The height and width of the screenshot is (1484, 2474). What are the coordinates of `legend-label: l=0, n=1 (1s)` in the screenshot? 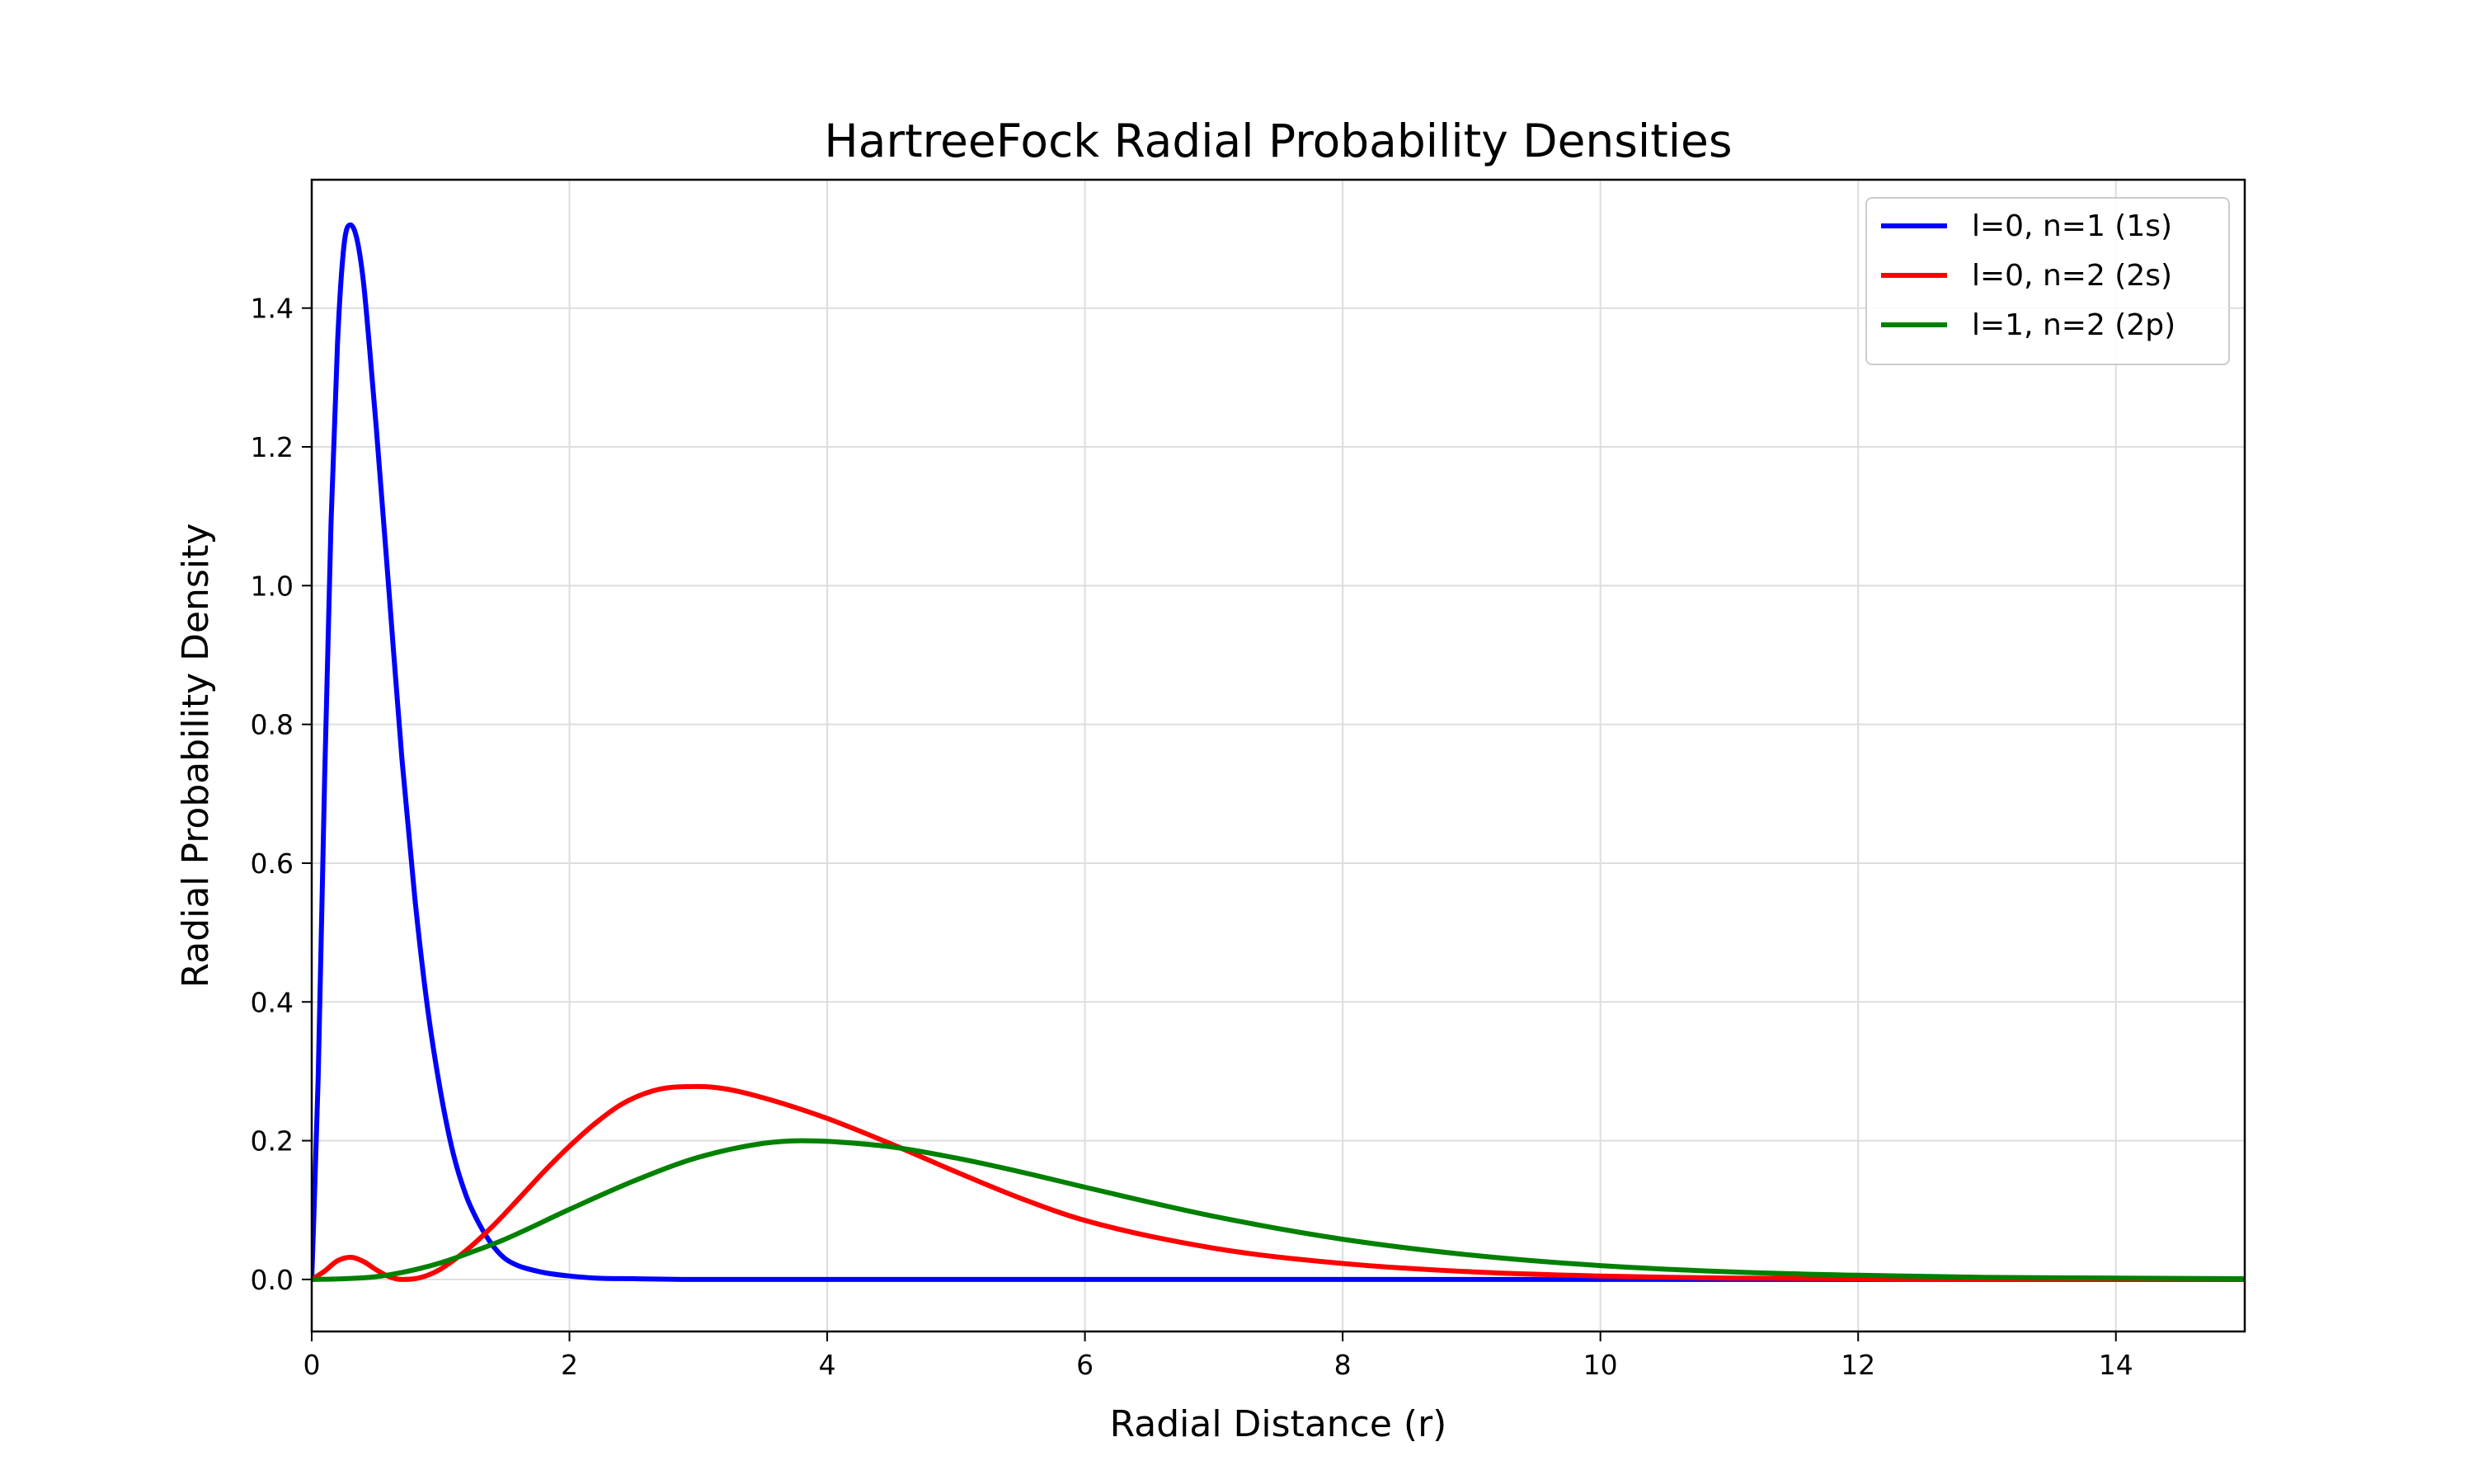 It's located at (2072, 226).